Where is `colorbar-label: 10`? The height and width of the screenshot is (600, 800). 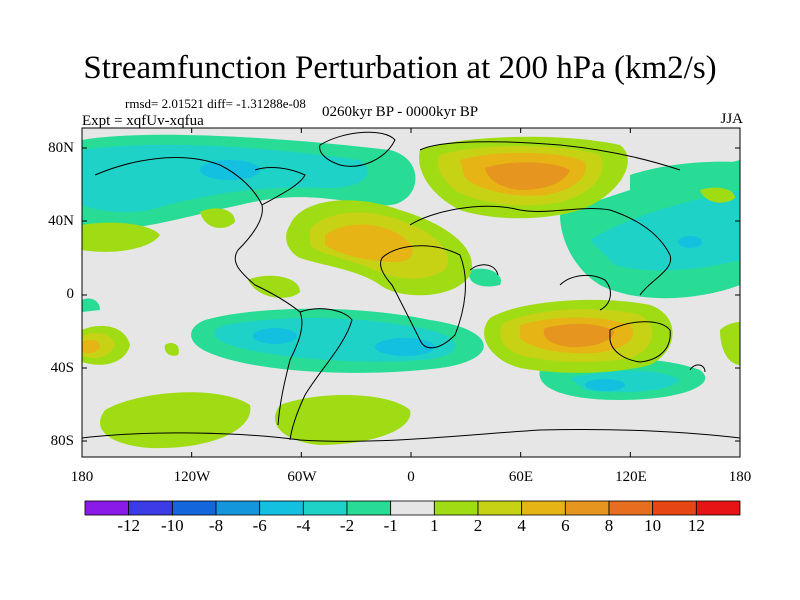 colorbar-label: 10 is located at coordinates (653, 525).